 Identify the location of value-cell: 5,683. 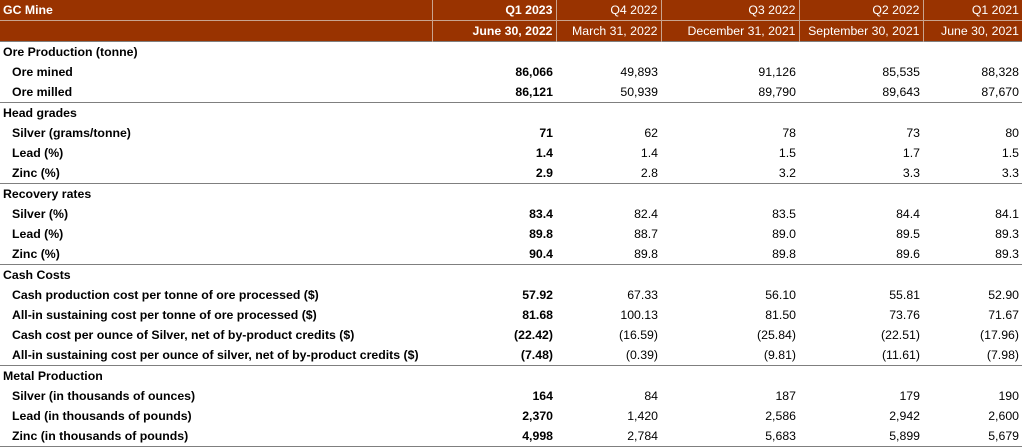
(730, 436).